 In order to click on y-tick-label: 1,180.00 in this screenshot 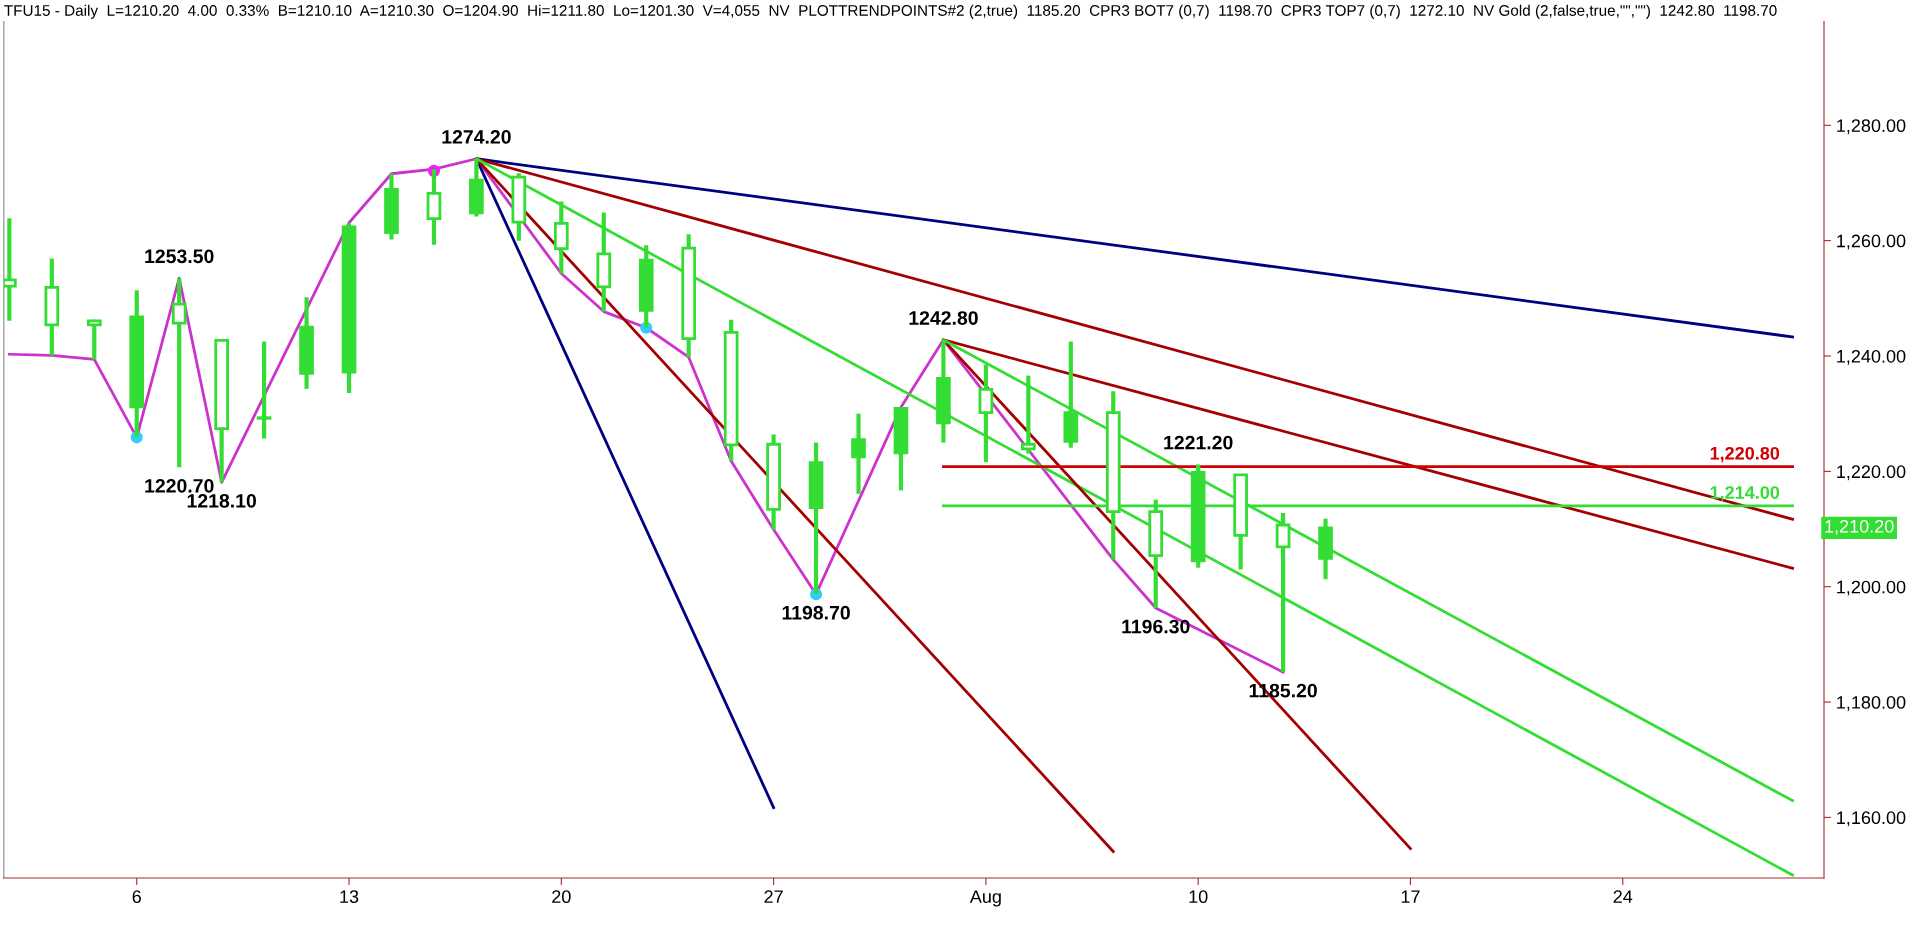, I will do `click(1871, 703)`.